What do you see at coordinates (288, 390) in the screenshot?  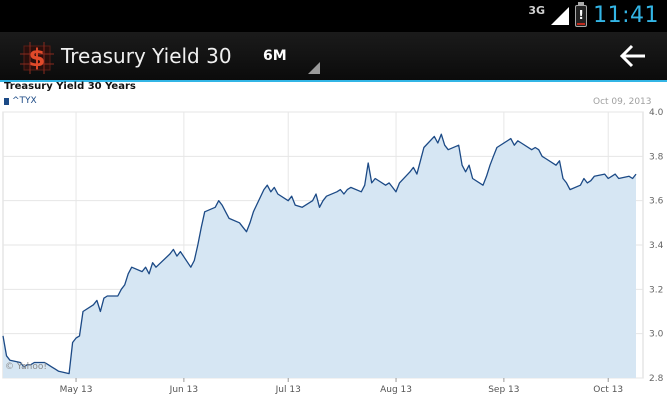 I see `x-tick-label: Jul 13` at bounding box center [288, 390].